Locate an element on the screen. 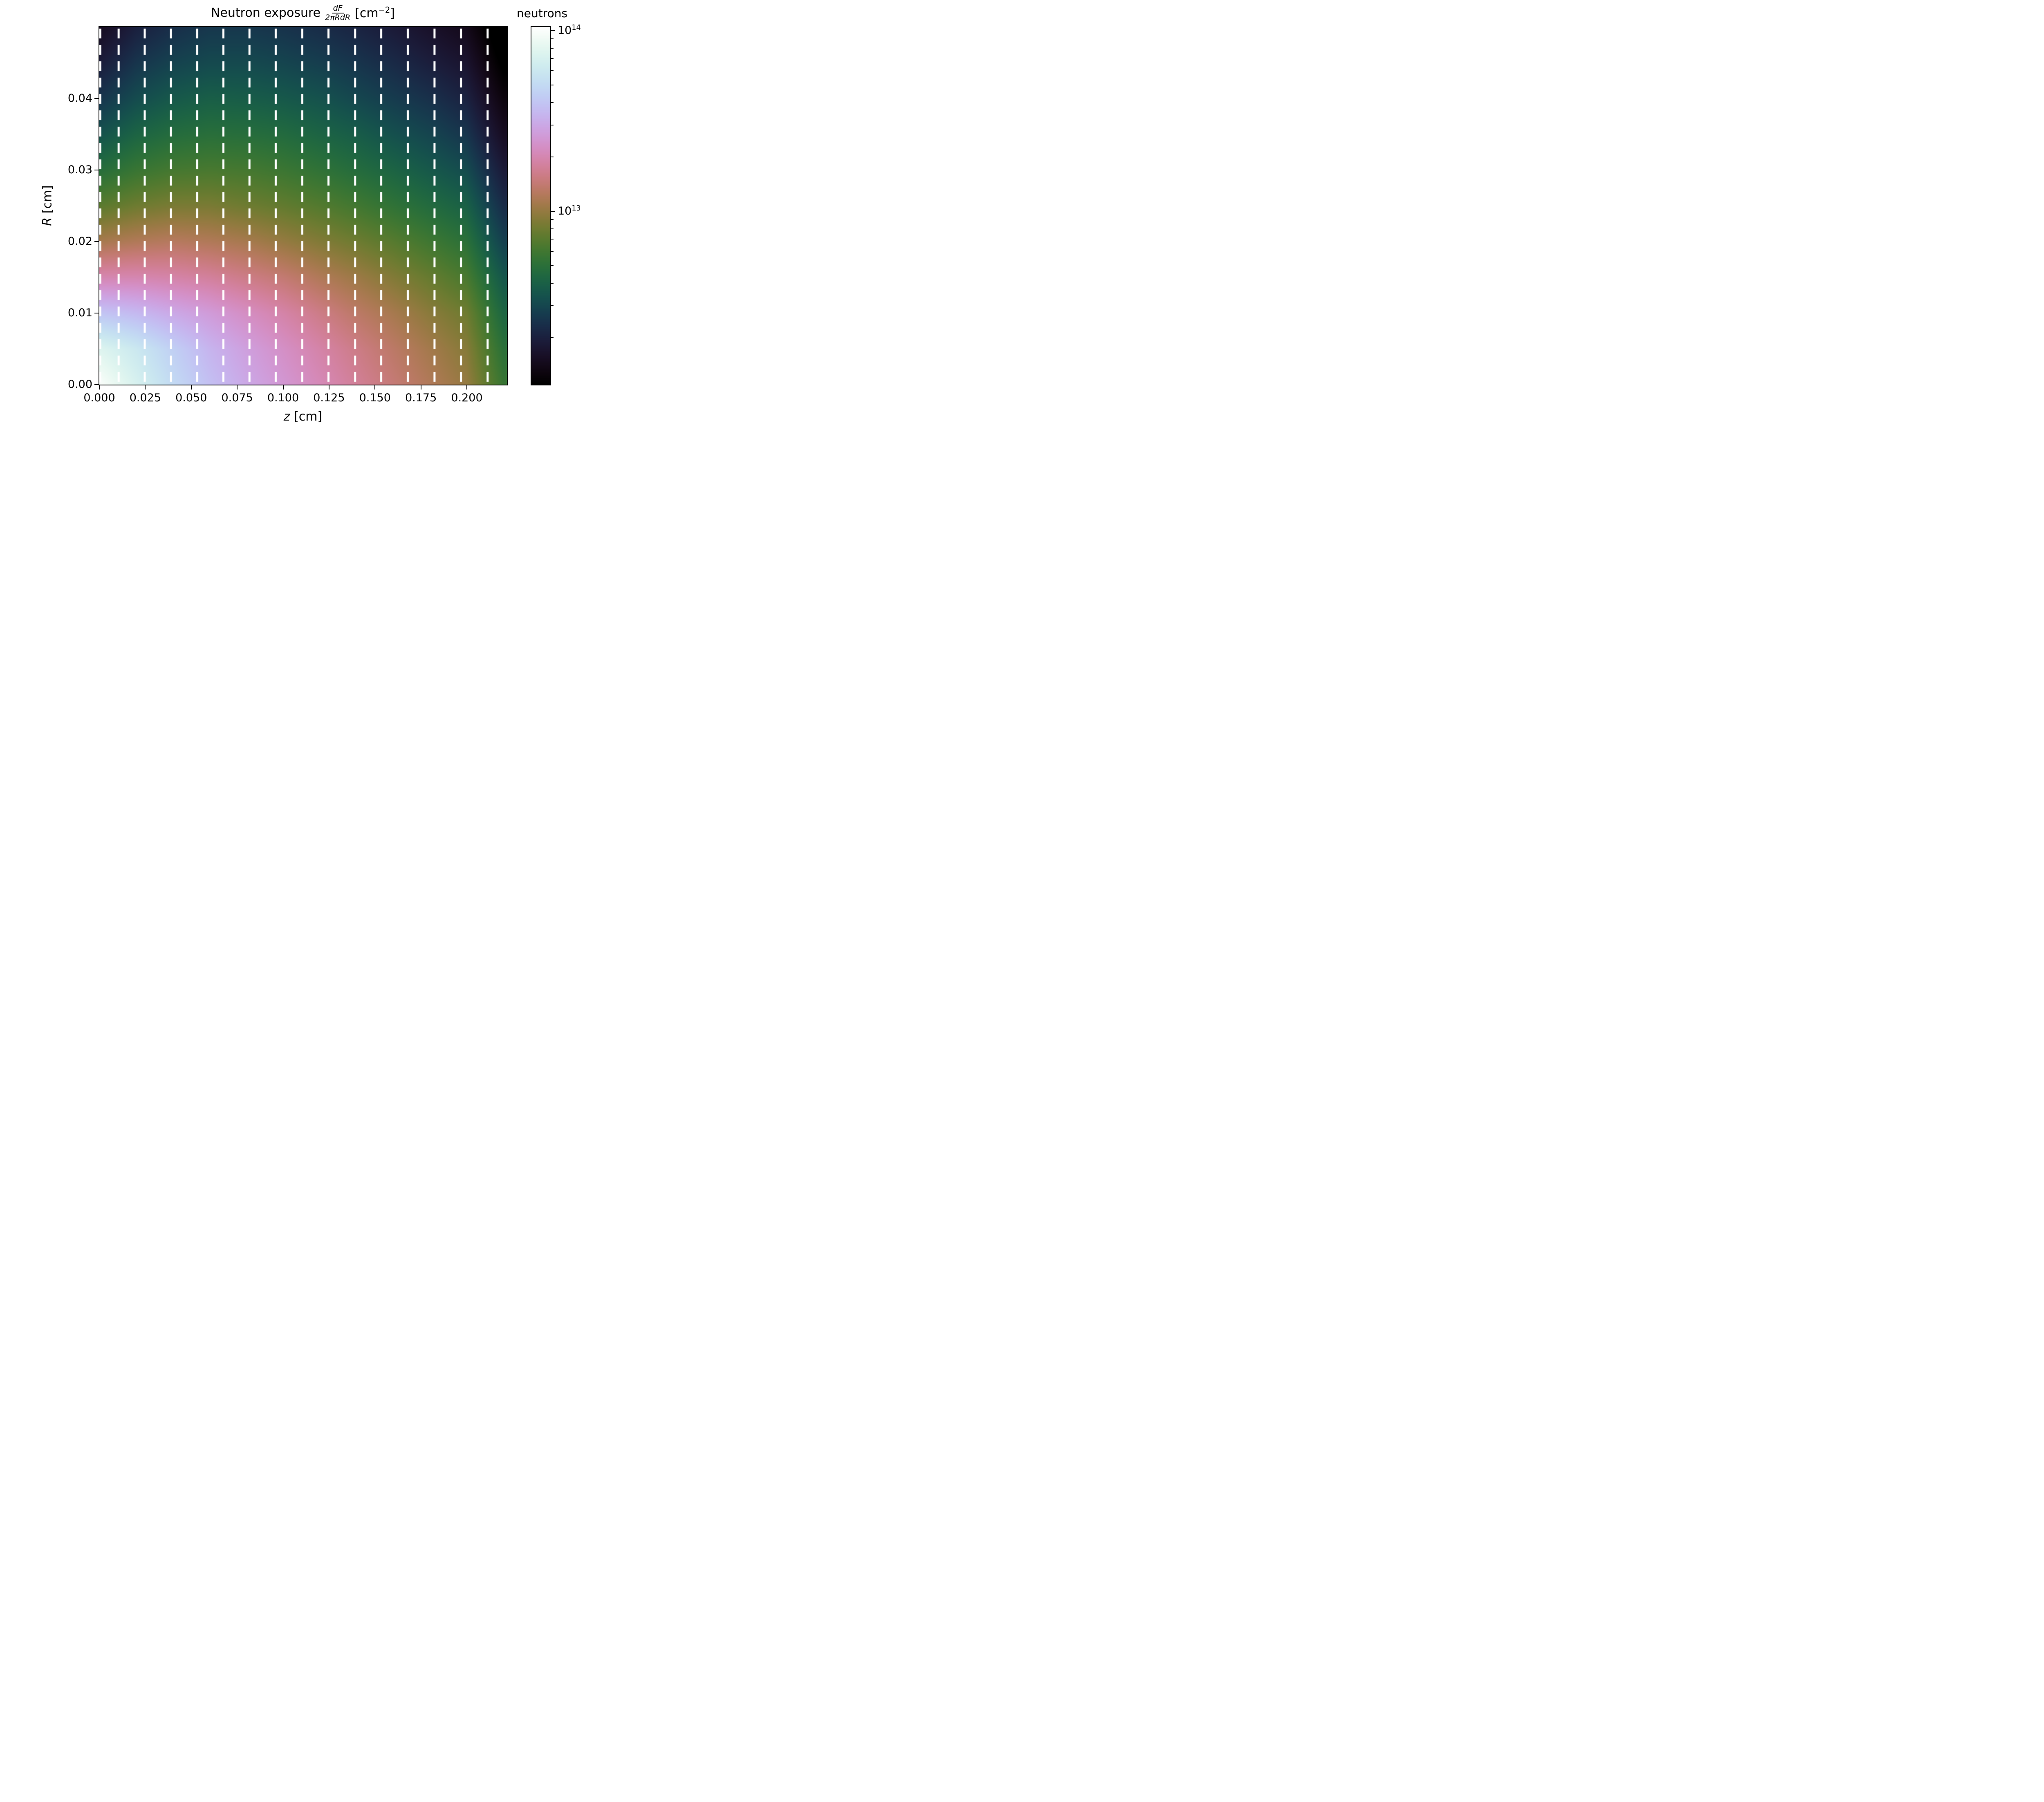 The image size is (2044, 1802). title-unit: [cm−2] is located at coordinates (375, 13).